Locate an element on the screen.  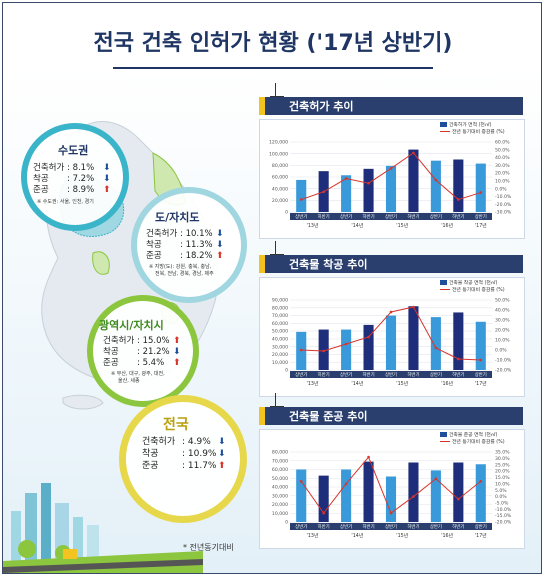
national-stats: 건축허가: 4.9% ⬇ 착공: 10.9% ⬇ 준공: 11.7% ⬆ is located at coordinates (184, 454).